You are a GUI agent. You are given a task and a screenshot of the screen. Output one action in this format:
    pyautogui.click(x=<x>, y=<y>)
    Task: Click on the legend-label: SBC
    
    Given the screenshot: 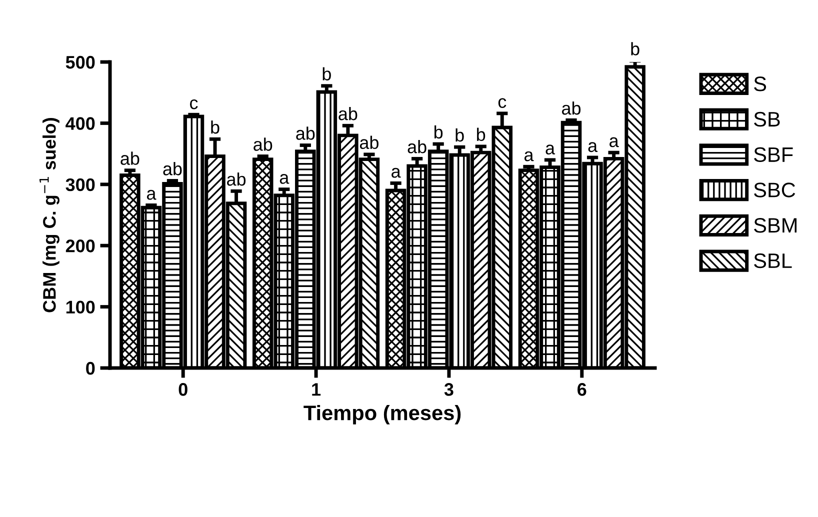 What is the action you would take?
    pyautogui.click(x=775, y=190)
    